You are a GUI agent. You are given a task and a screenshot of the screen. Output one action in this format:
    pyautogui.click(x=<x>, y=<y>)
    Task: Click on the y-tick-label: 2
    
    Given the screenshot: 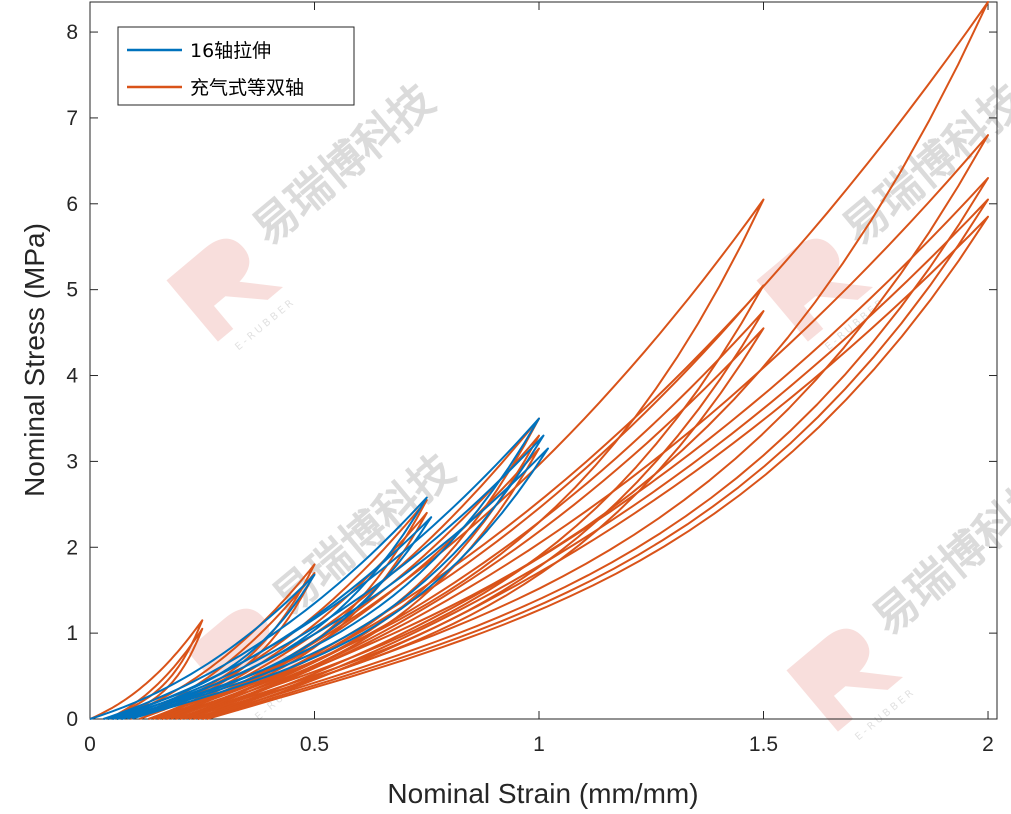 What is the action you would take?
    pyautogui.click(x=72, y=547)
    